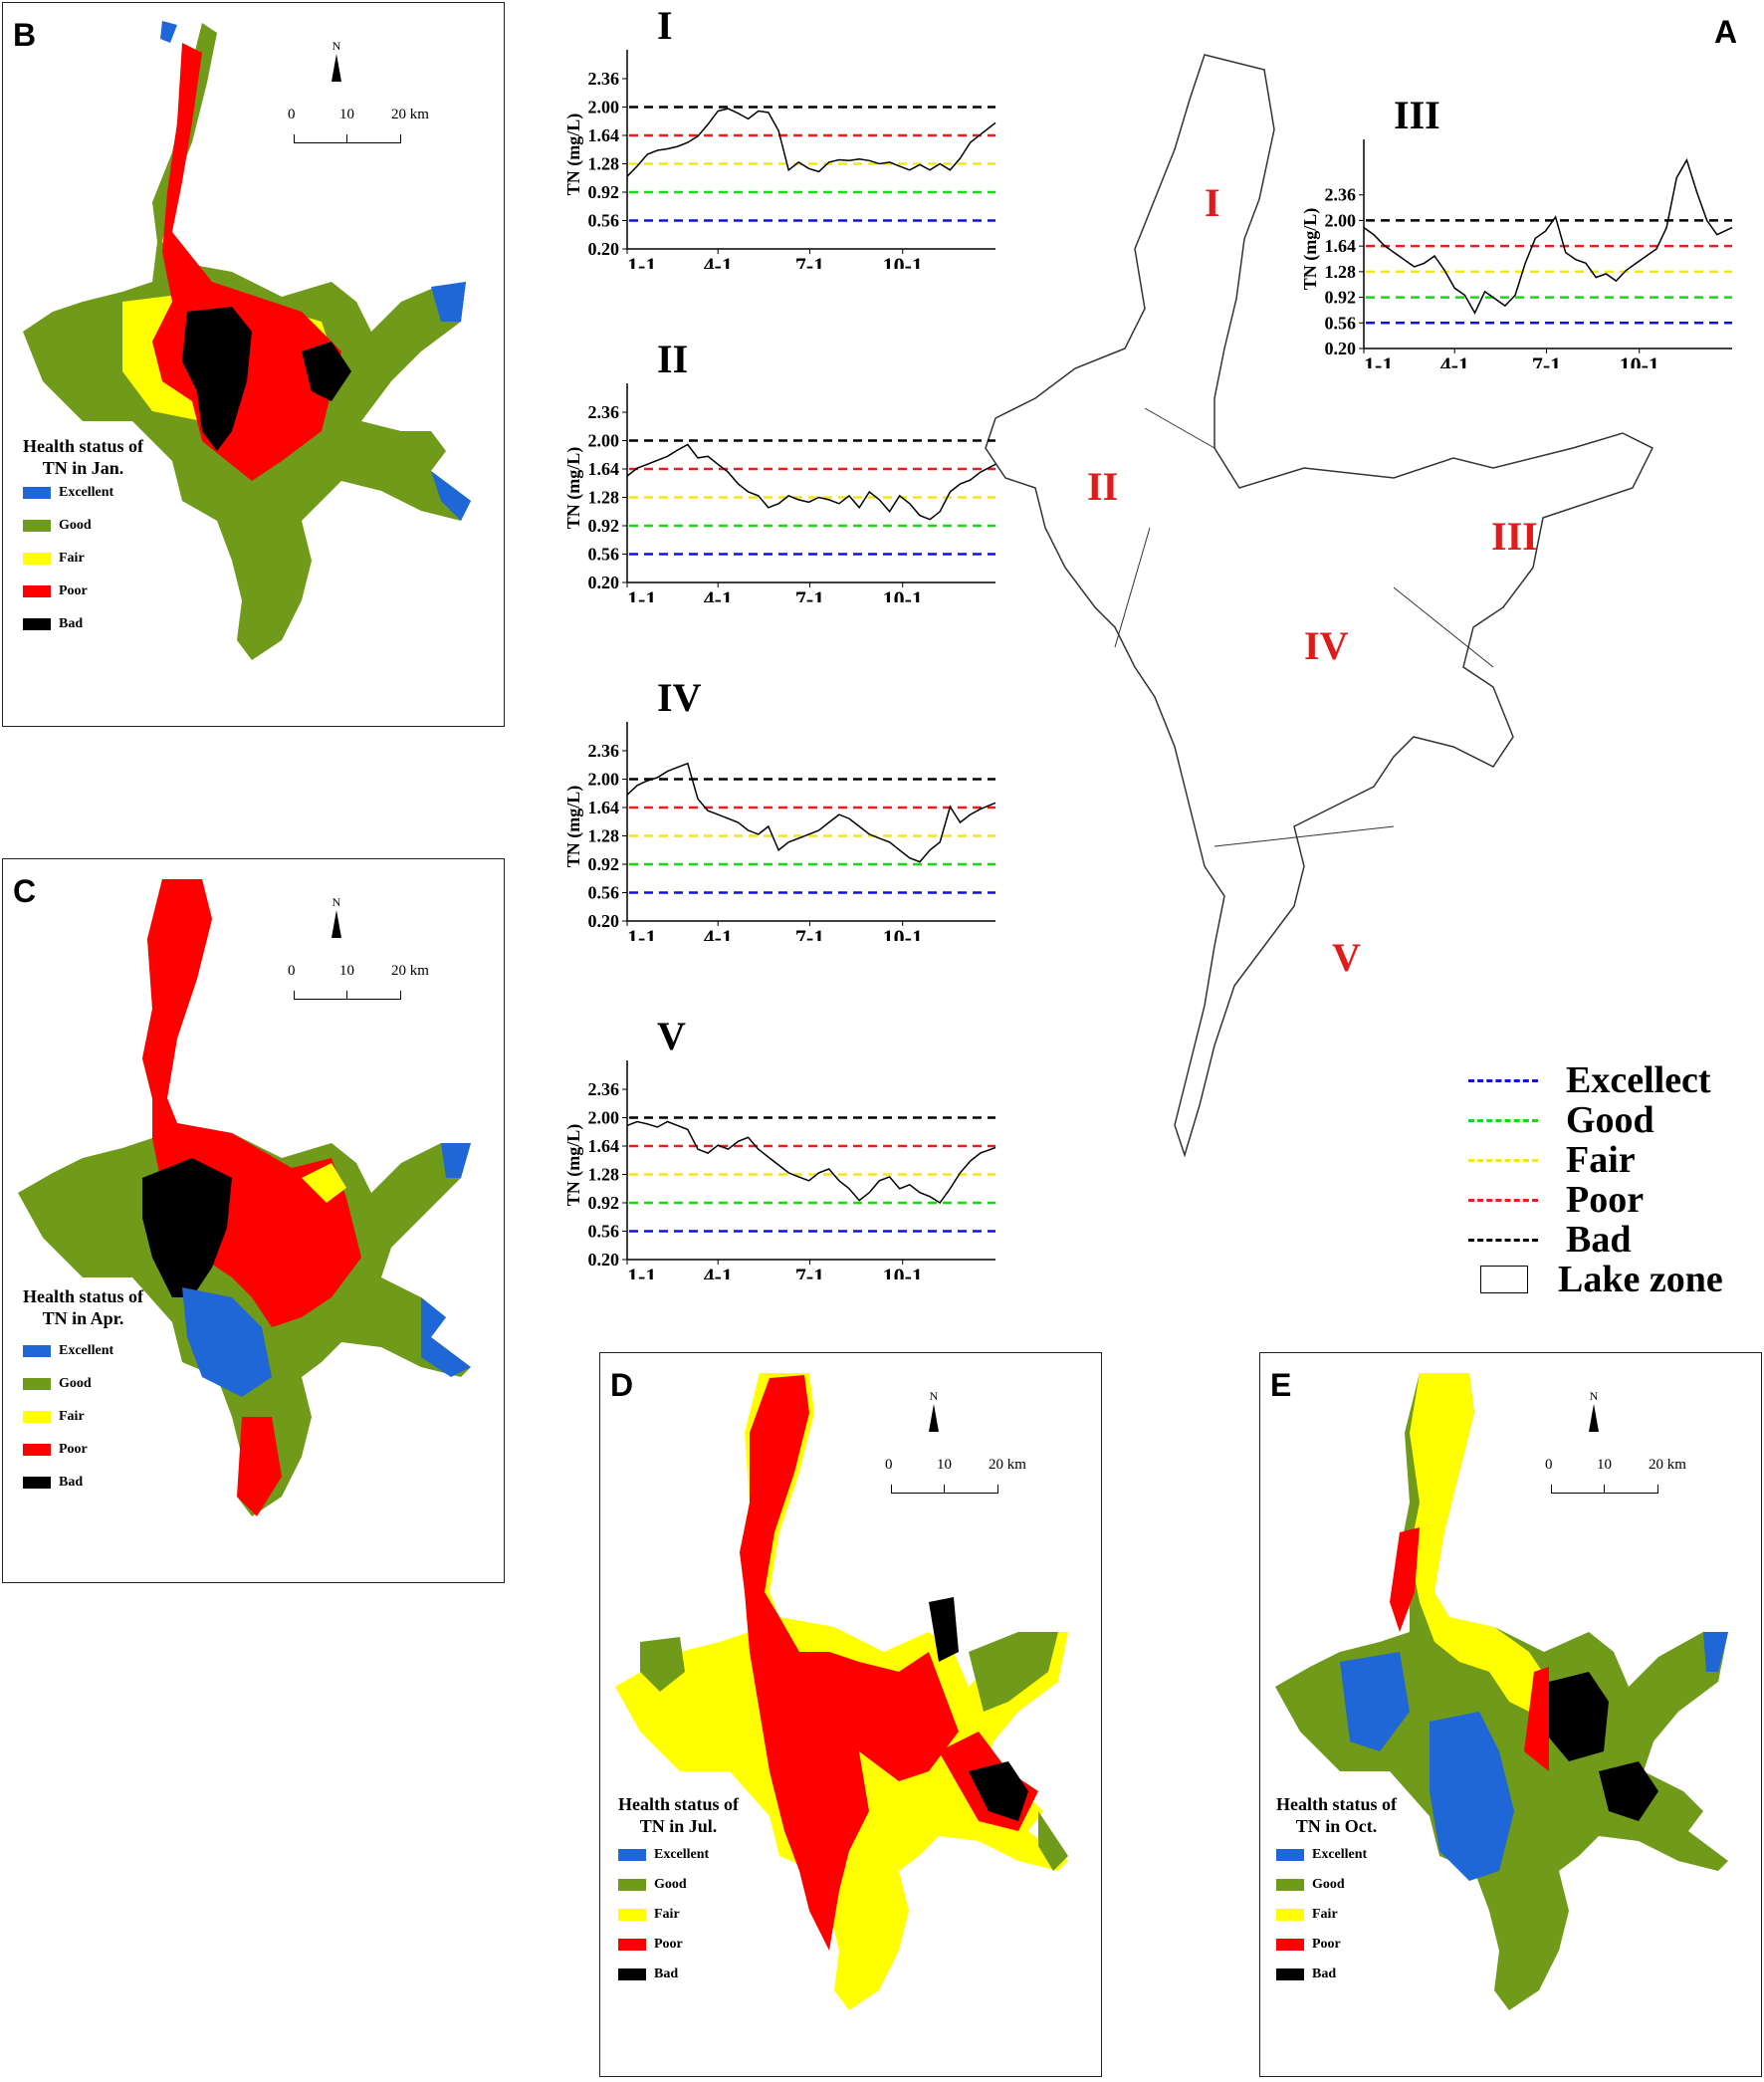  Describe the element at coordinates (672, 1036) in the screenshot. I see `chart-title: V` at that location.